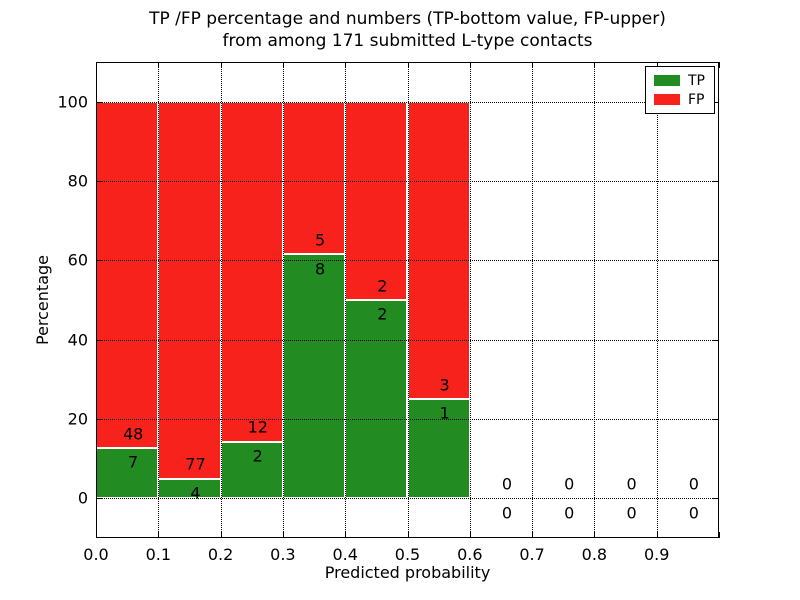 The height and width of the screenshot is (600, 800). What do you see at coordinates (407, 41) in the screenshot?
I see `chart-title-line2: from among 171 submitted L-type contacts` at bounding box center [407, 41].